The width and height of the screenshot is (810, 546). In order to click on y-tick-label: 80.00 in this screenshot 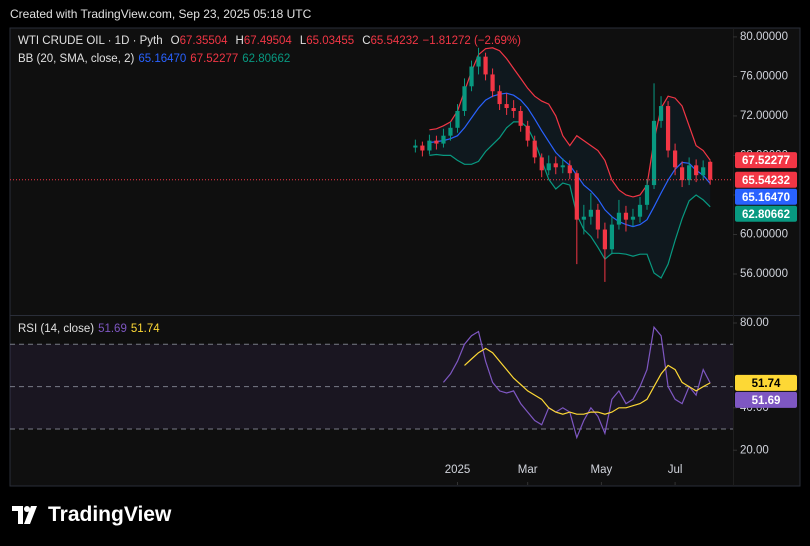, I will do `click(754, 323)`.